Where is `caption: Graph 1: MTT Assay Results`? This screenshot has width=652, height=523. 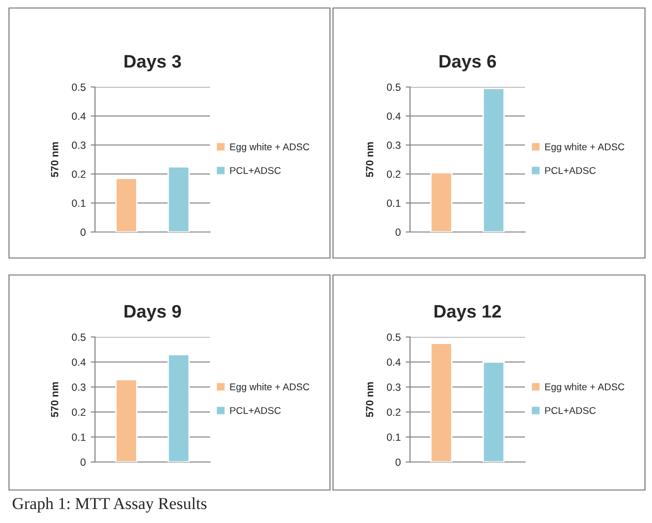 caption: Graph 1: MTT Assay Results is located at coordinates (109, 505).